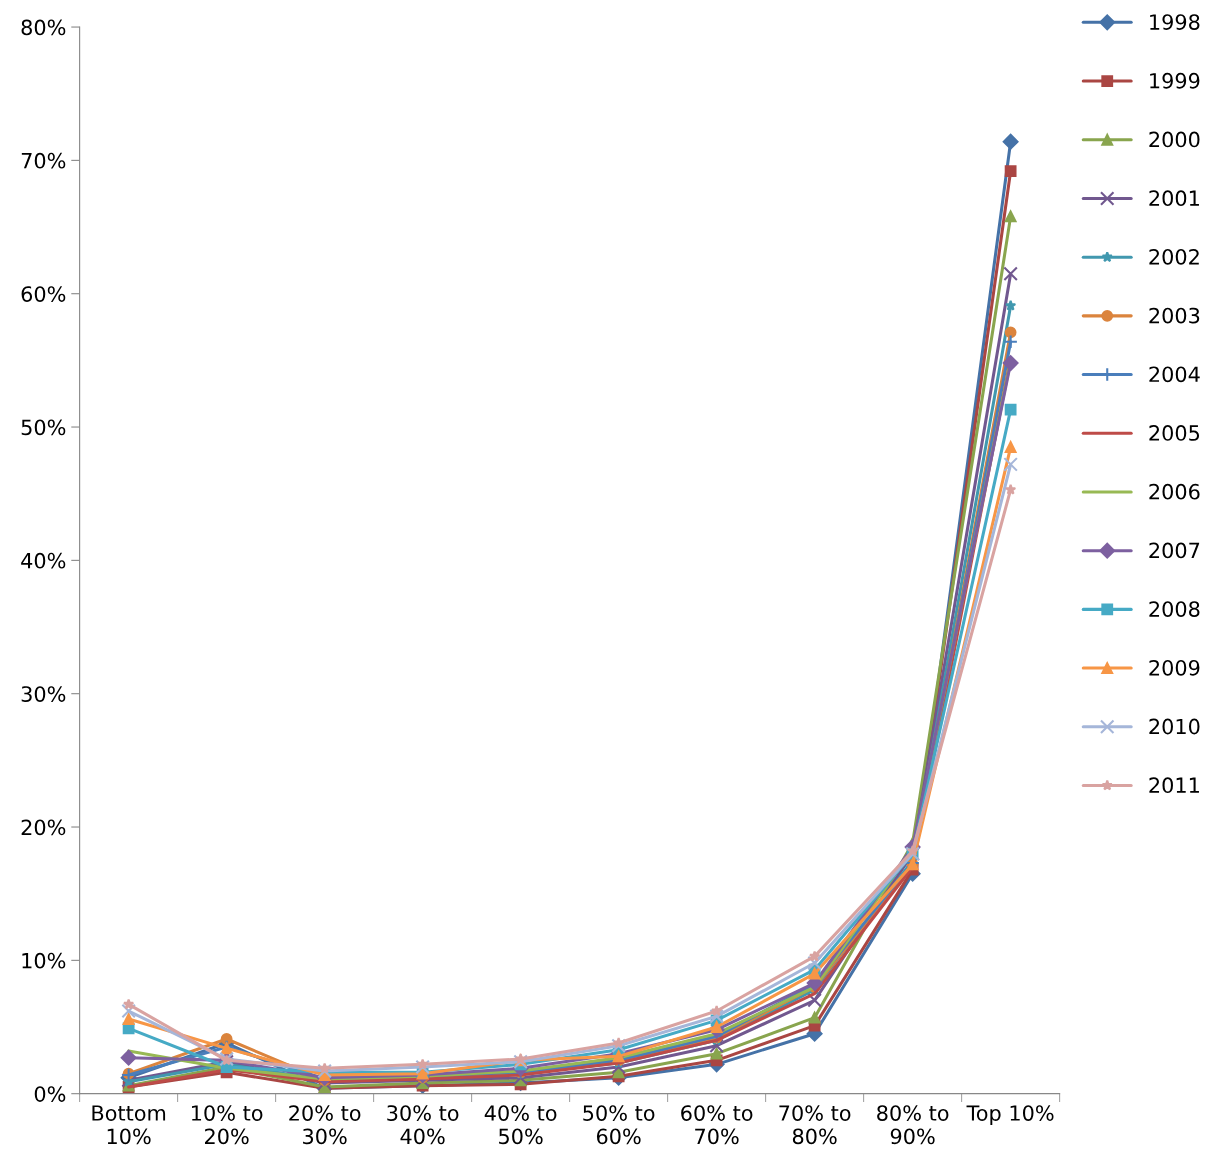  Describe the element at coordinates (43, 427) in the screenshot. I see `y-tick-label: 50%` at that location.